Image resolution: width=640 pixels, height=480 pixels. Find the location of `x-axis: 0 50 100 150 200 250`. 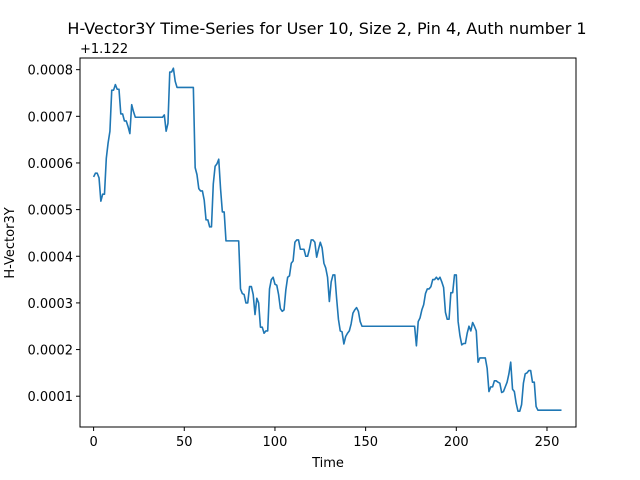

x-axis: 0 50 100 150 200 250 is located at coordinates (324, 438).